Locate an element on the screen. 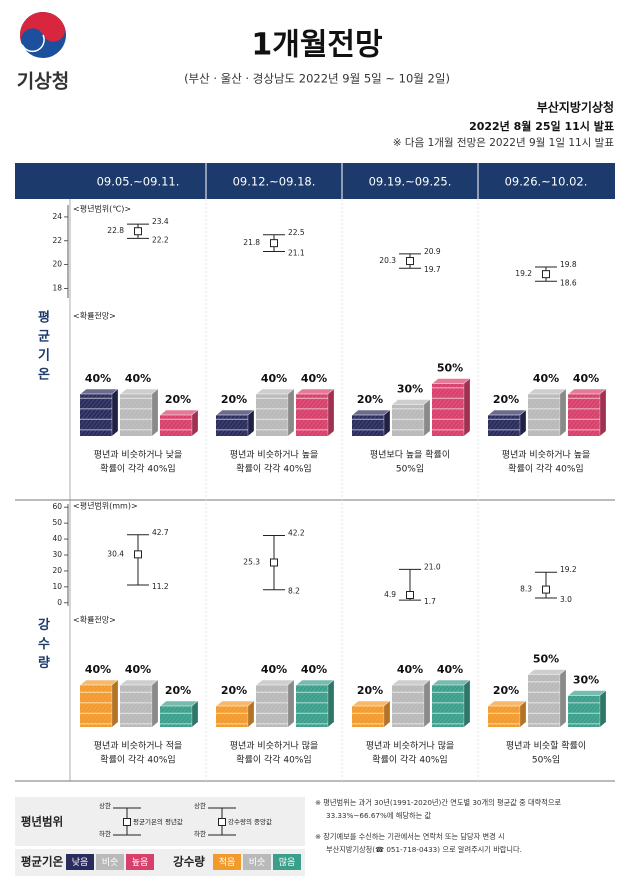 Image resolution: width=634 pixels, height=883 pixels. legend-precip-name: 강수량 is located at coordinates (189, 862).